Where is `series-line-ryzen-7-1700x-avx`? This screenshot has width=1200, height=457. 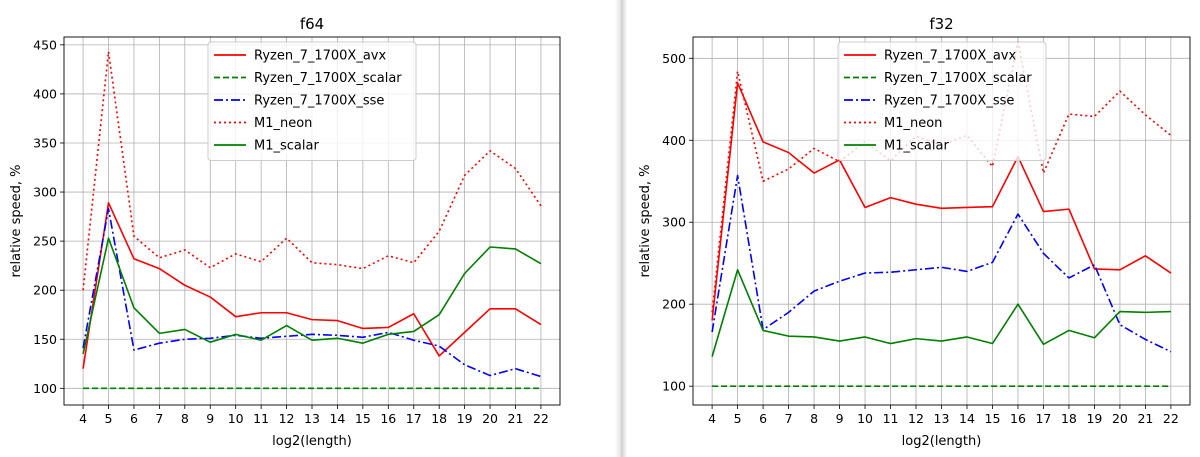
series-line-ryzen-7-1700x-avx is located at coordinates (312, 285).